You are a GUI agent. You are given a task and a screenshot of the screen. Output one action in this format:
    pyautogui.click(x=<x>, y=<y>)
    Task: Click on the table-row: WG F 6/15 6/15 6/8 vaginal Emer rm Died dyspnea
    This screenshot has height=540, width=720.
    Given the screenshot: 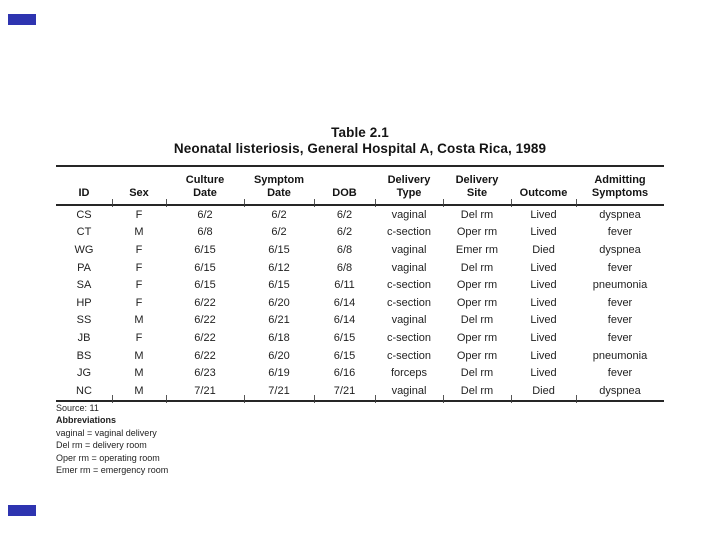 What is the action you would take?
    pyautogui.click(x=360, y=250)
    